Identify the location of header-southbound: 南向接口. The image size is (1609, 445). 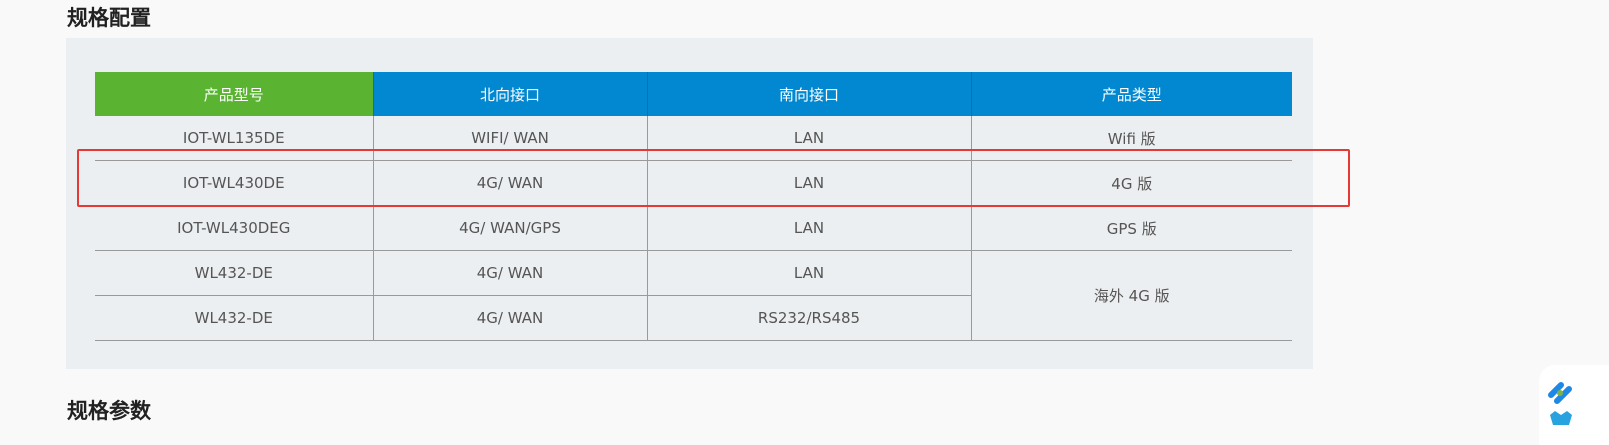
(809, 94).